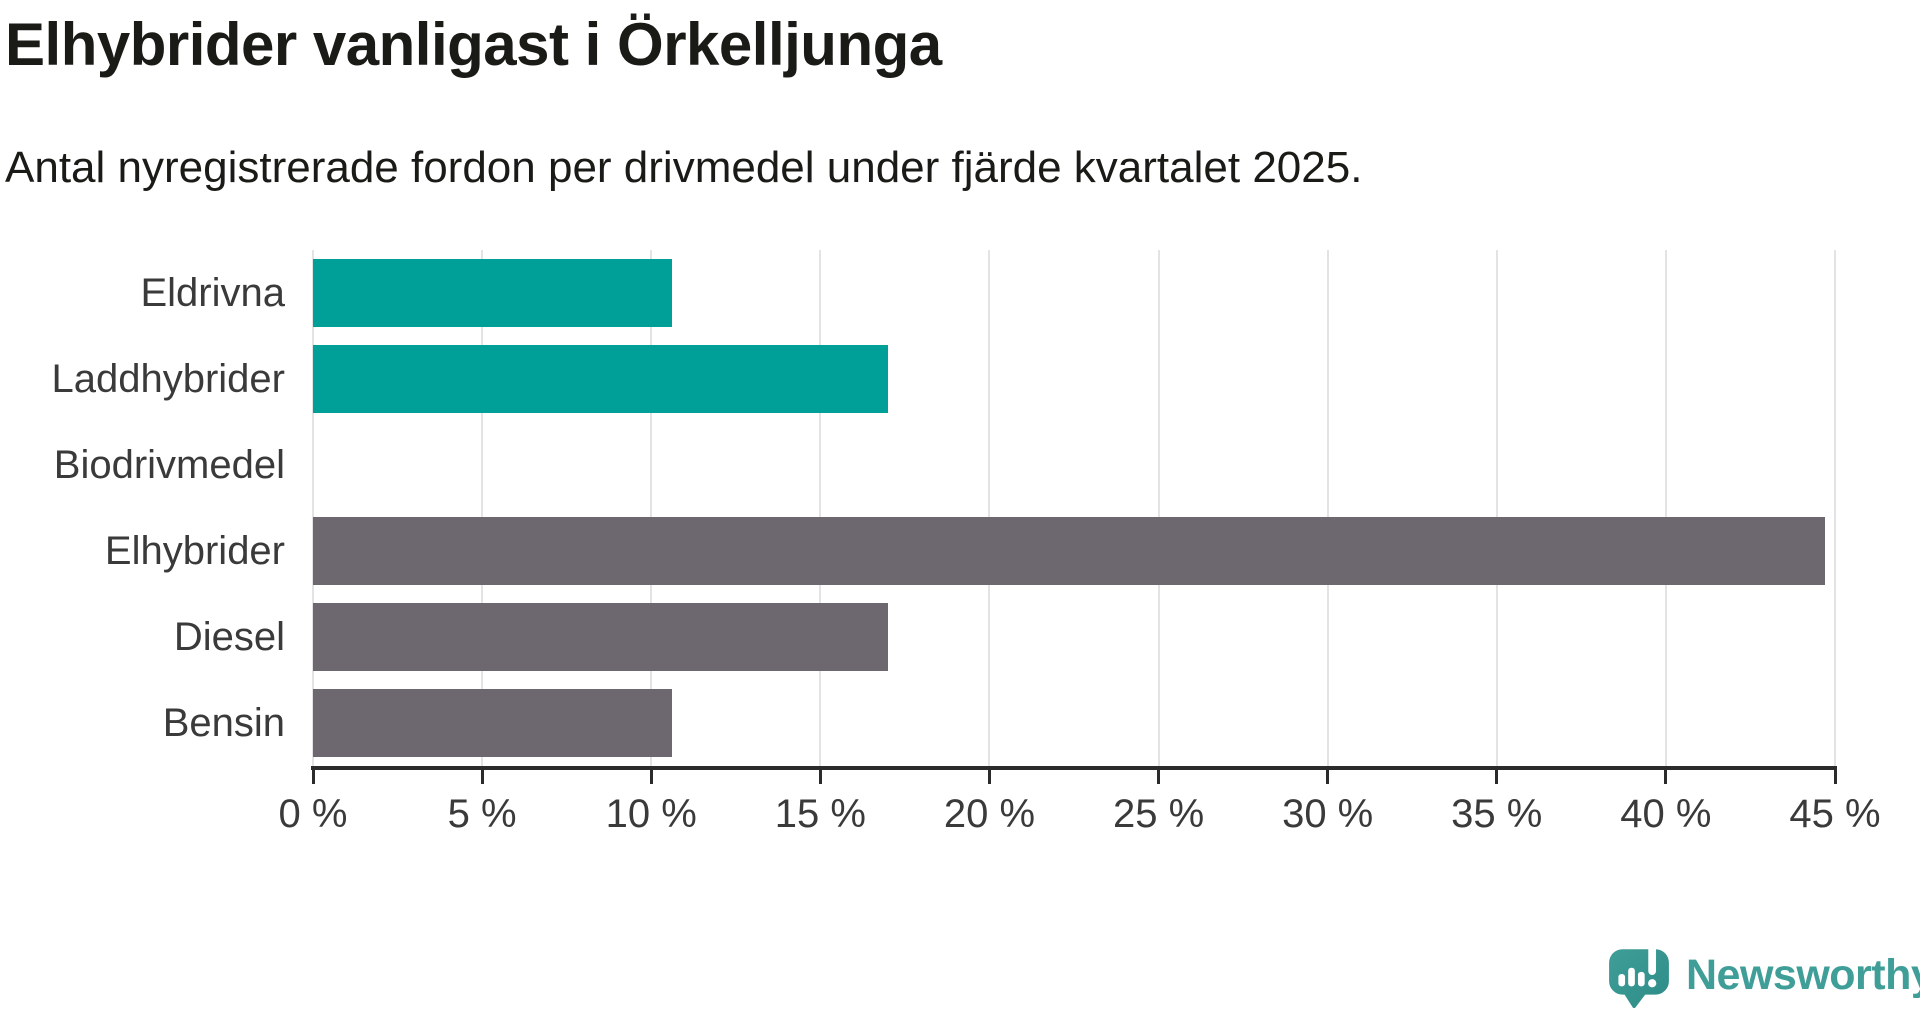 Image resolution: width=1920 pixels, height=1010 pixels. What do you see at coordinates (1158, 814) in the screenshot?
I see `x-axis-tick-label-25: 25 %` at bounding box center [1158, 814].